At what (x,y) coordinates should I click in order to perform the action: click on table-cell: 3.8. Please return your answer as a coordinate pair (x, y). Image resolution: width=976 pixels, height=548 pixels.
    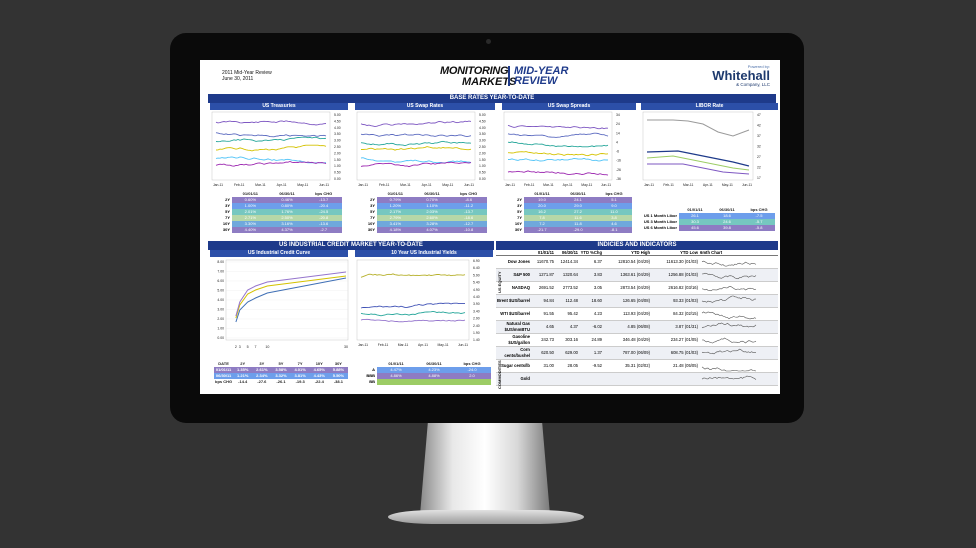
    Looking at the image, I should click on (614, 218).